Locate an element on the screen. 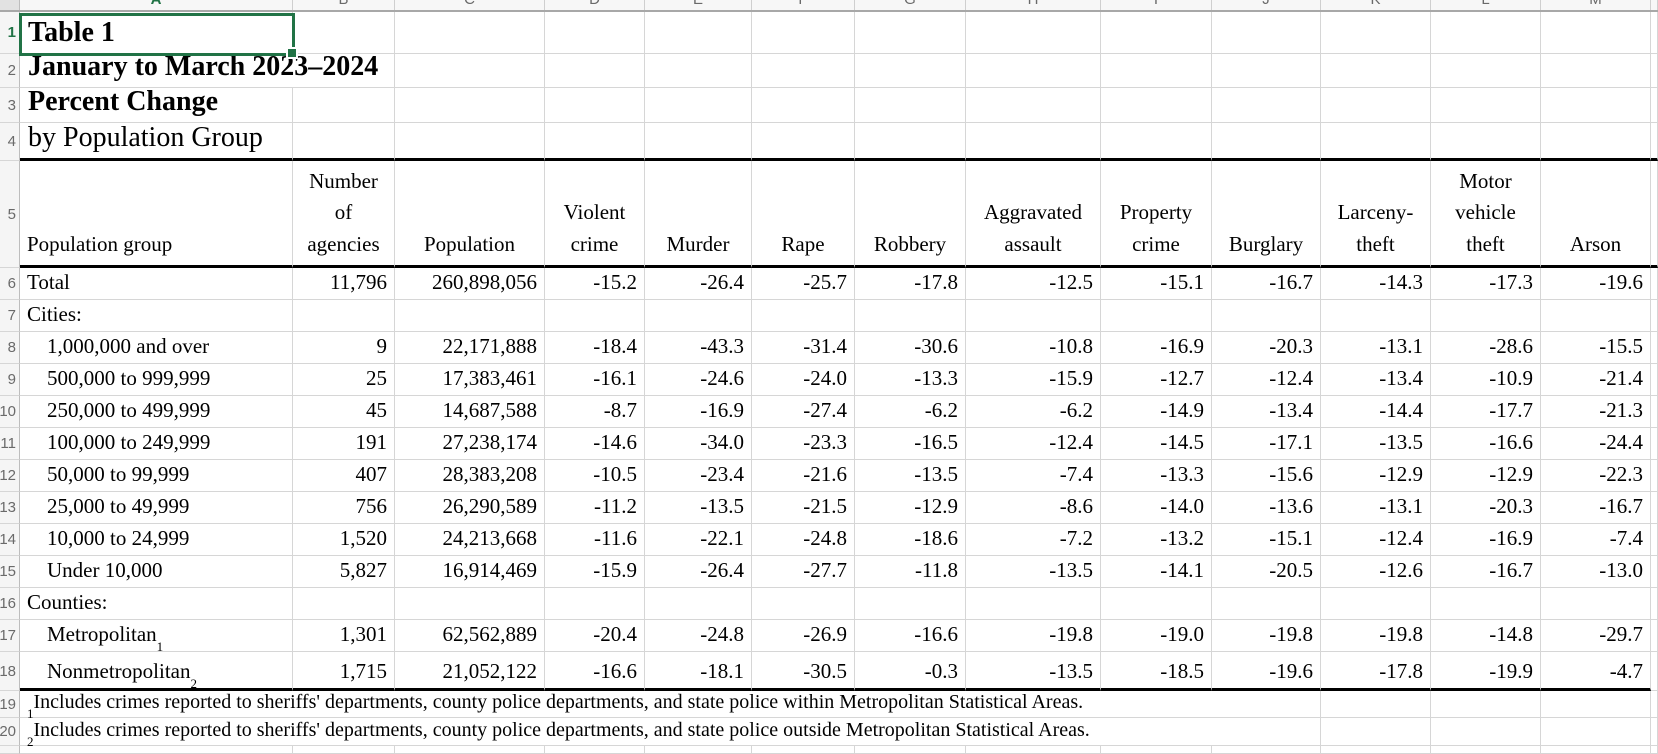 This screenshot has height=754, width=1658. header-cell-B5: Number of agencies is located at coordinates (344, 214).